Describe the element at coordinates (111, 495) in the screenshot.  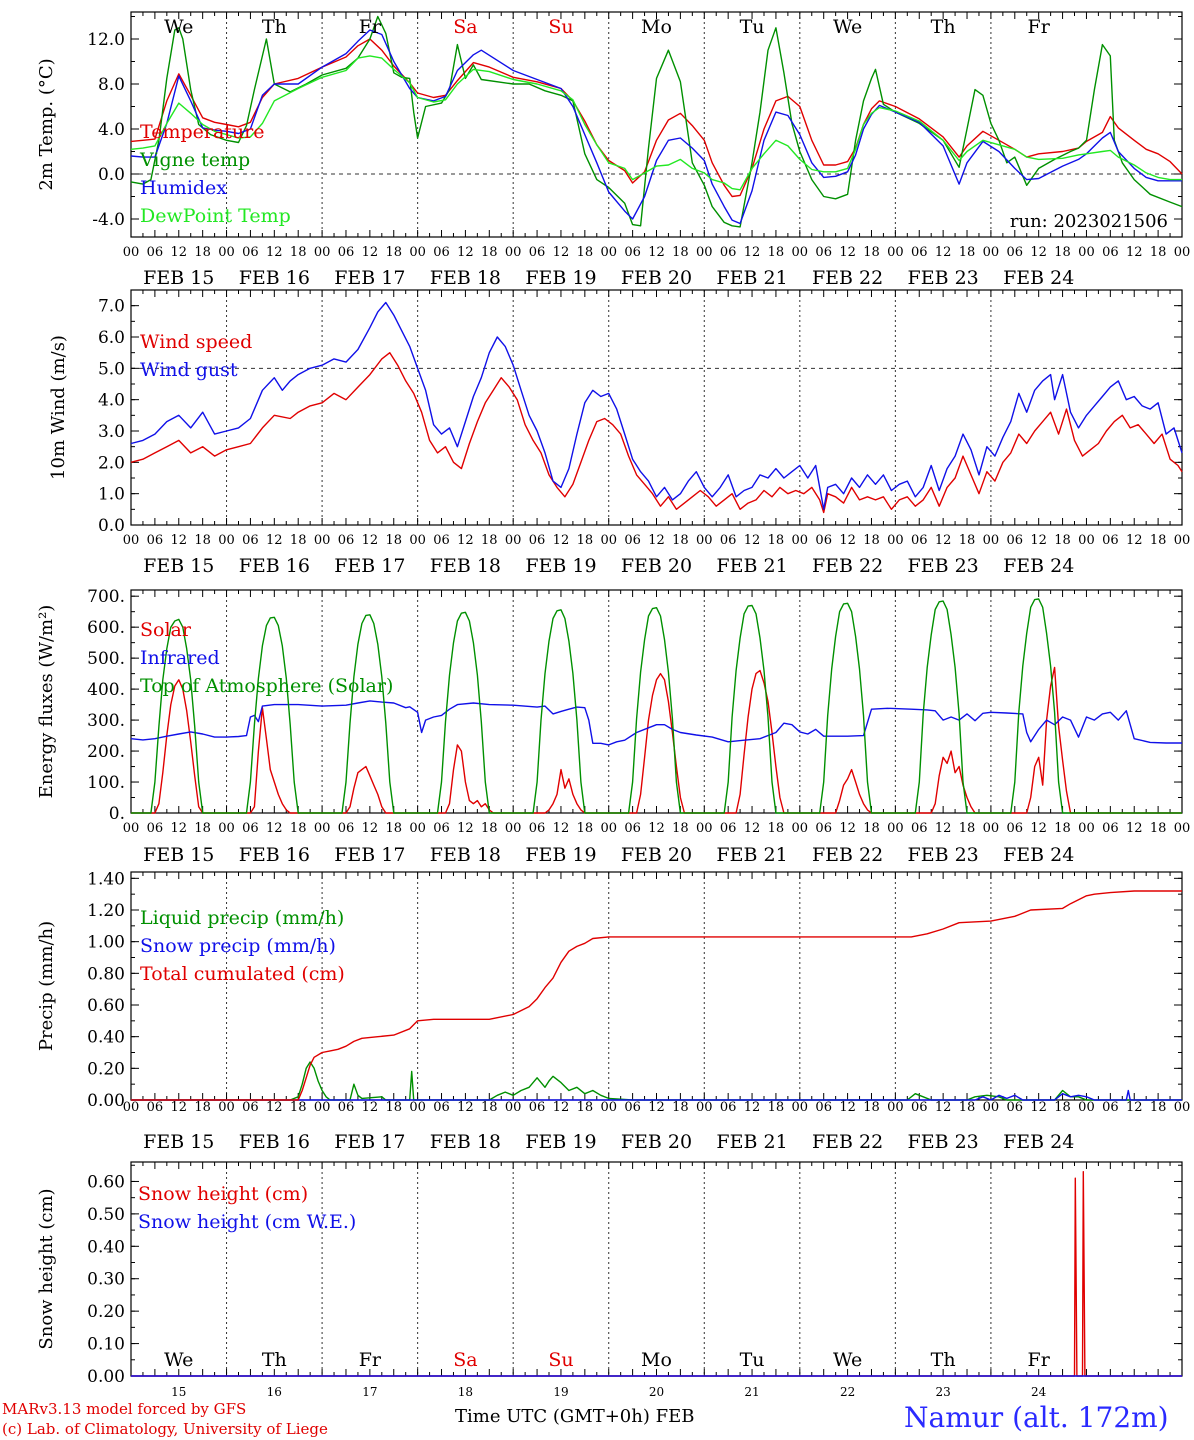
I see `y-tick-label: 1.0` at that location.